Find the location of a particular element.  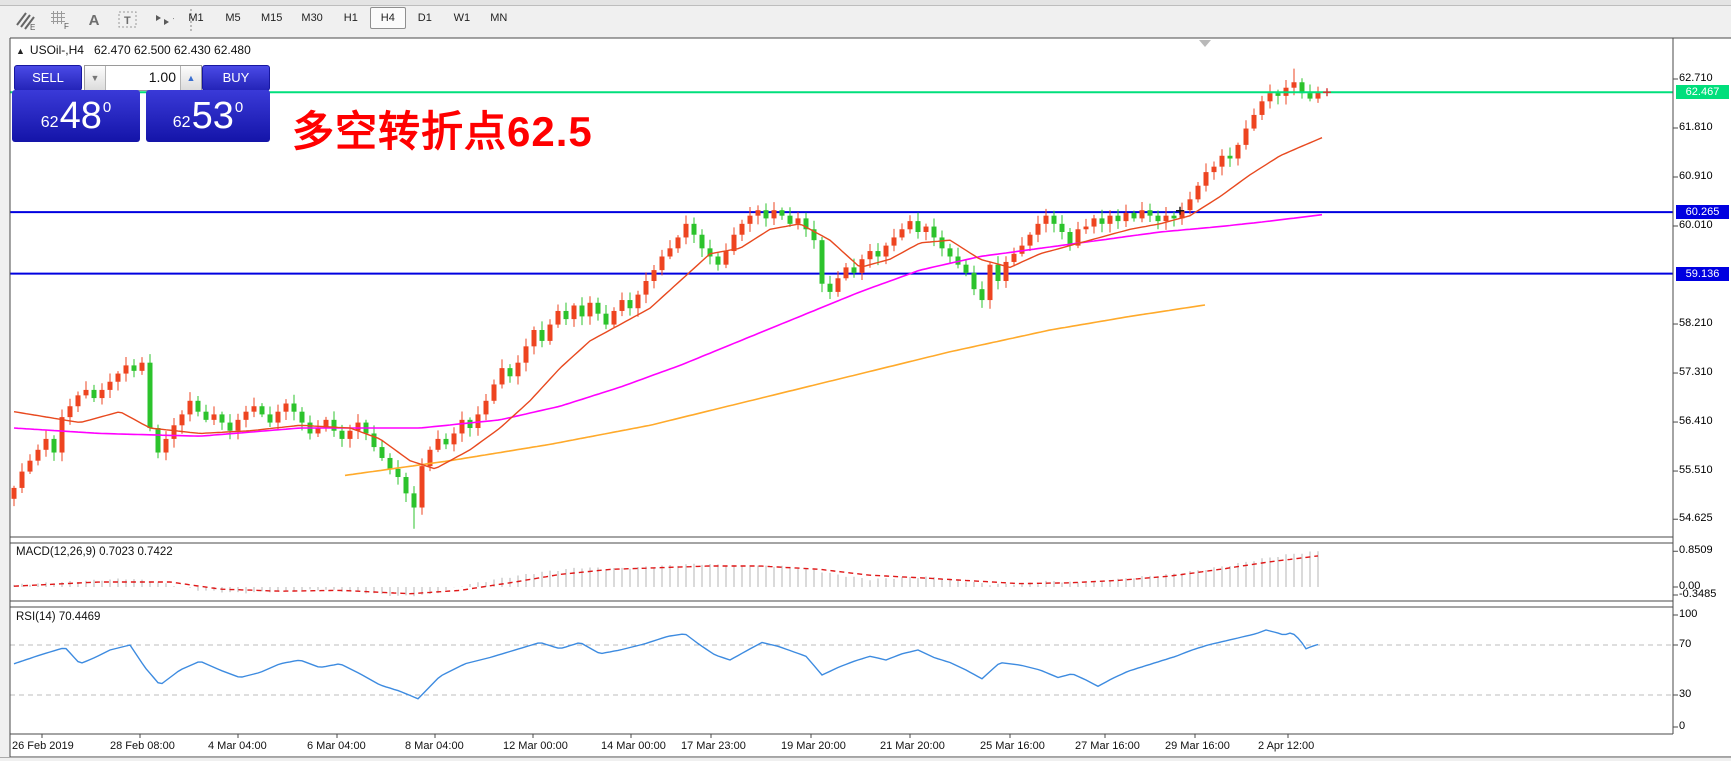

volume-increase-button: ▲ is located at coordinates (190, 78).